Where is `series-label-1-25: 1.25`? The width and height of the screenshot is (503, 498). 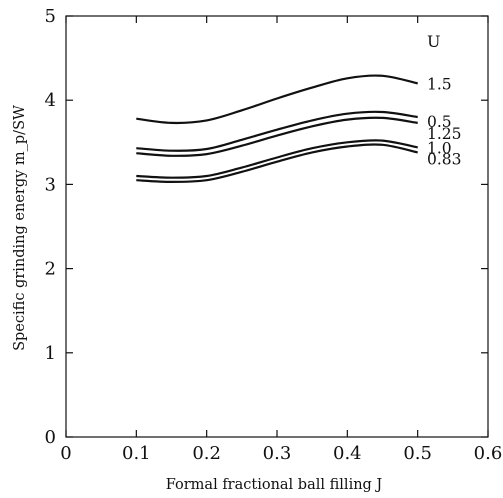
series-label-1-25: 1.25 is located at coordinates (444, 134).